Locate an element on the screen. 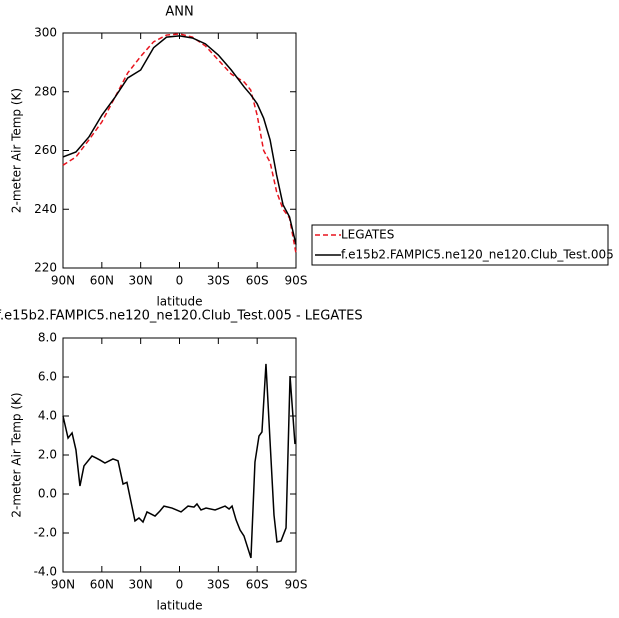  y-tick-label: -4.0 is located at coordinates (45, 572).